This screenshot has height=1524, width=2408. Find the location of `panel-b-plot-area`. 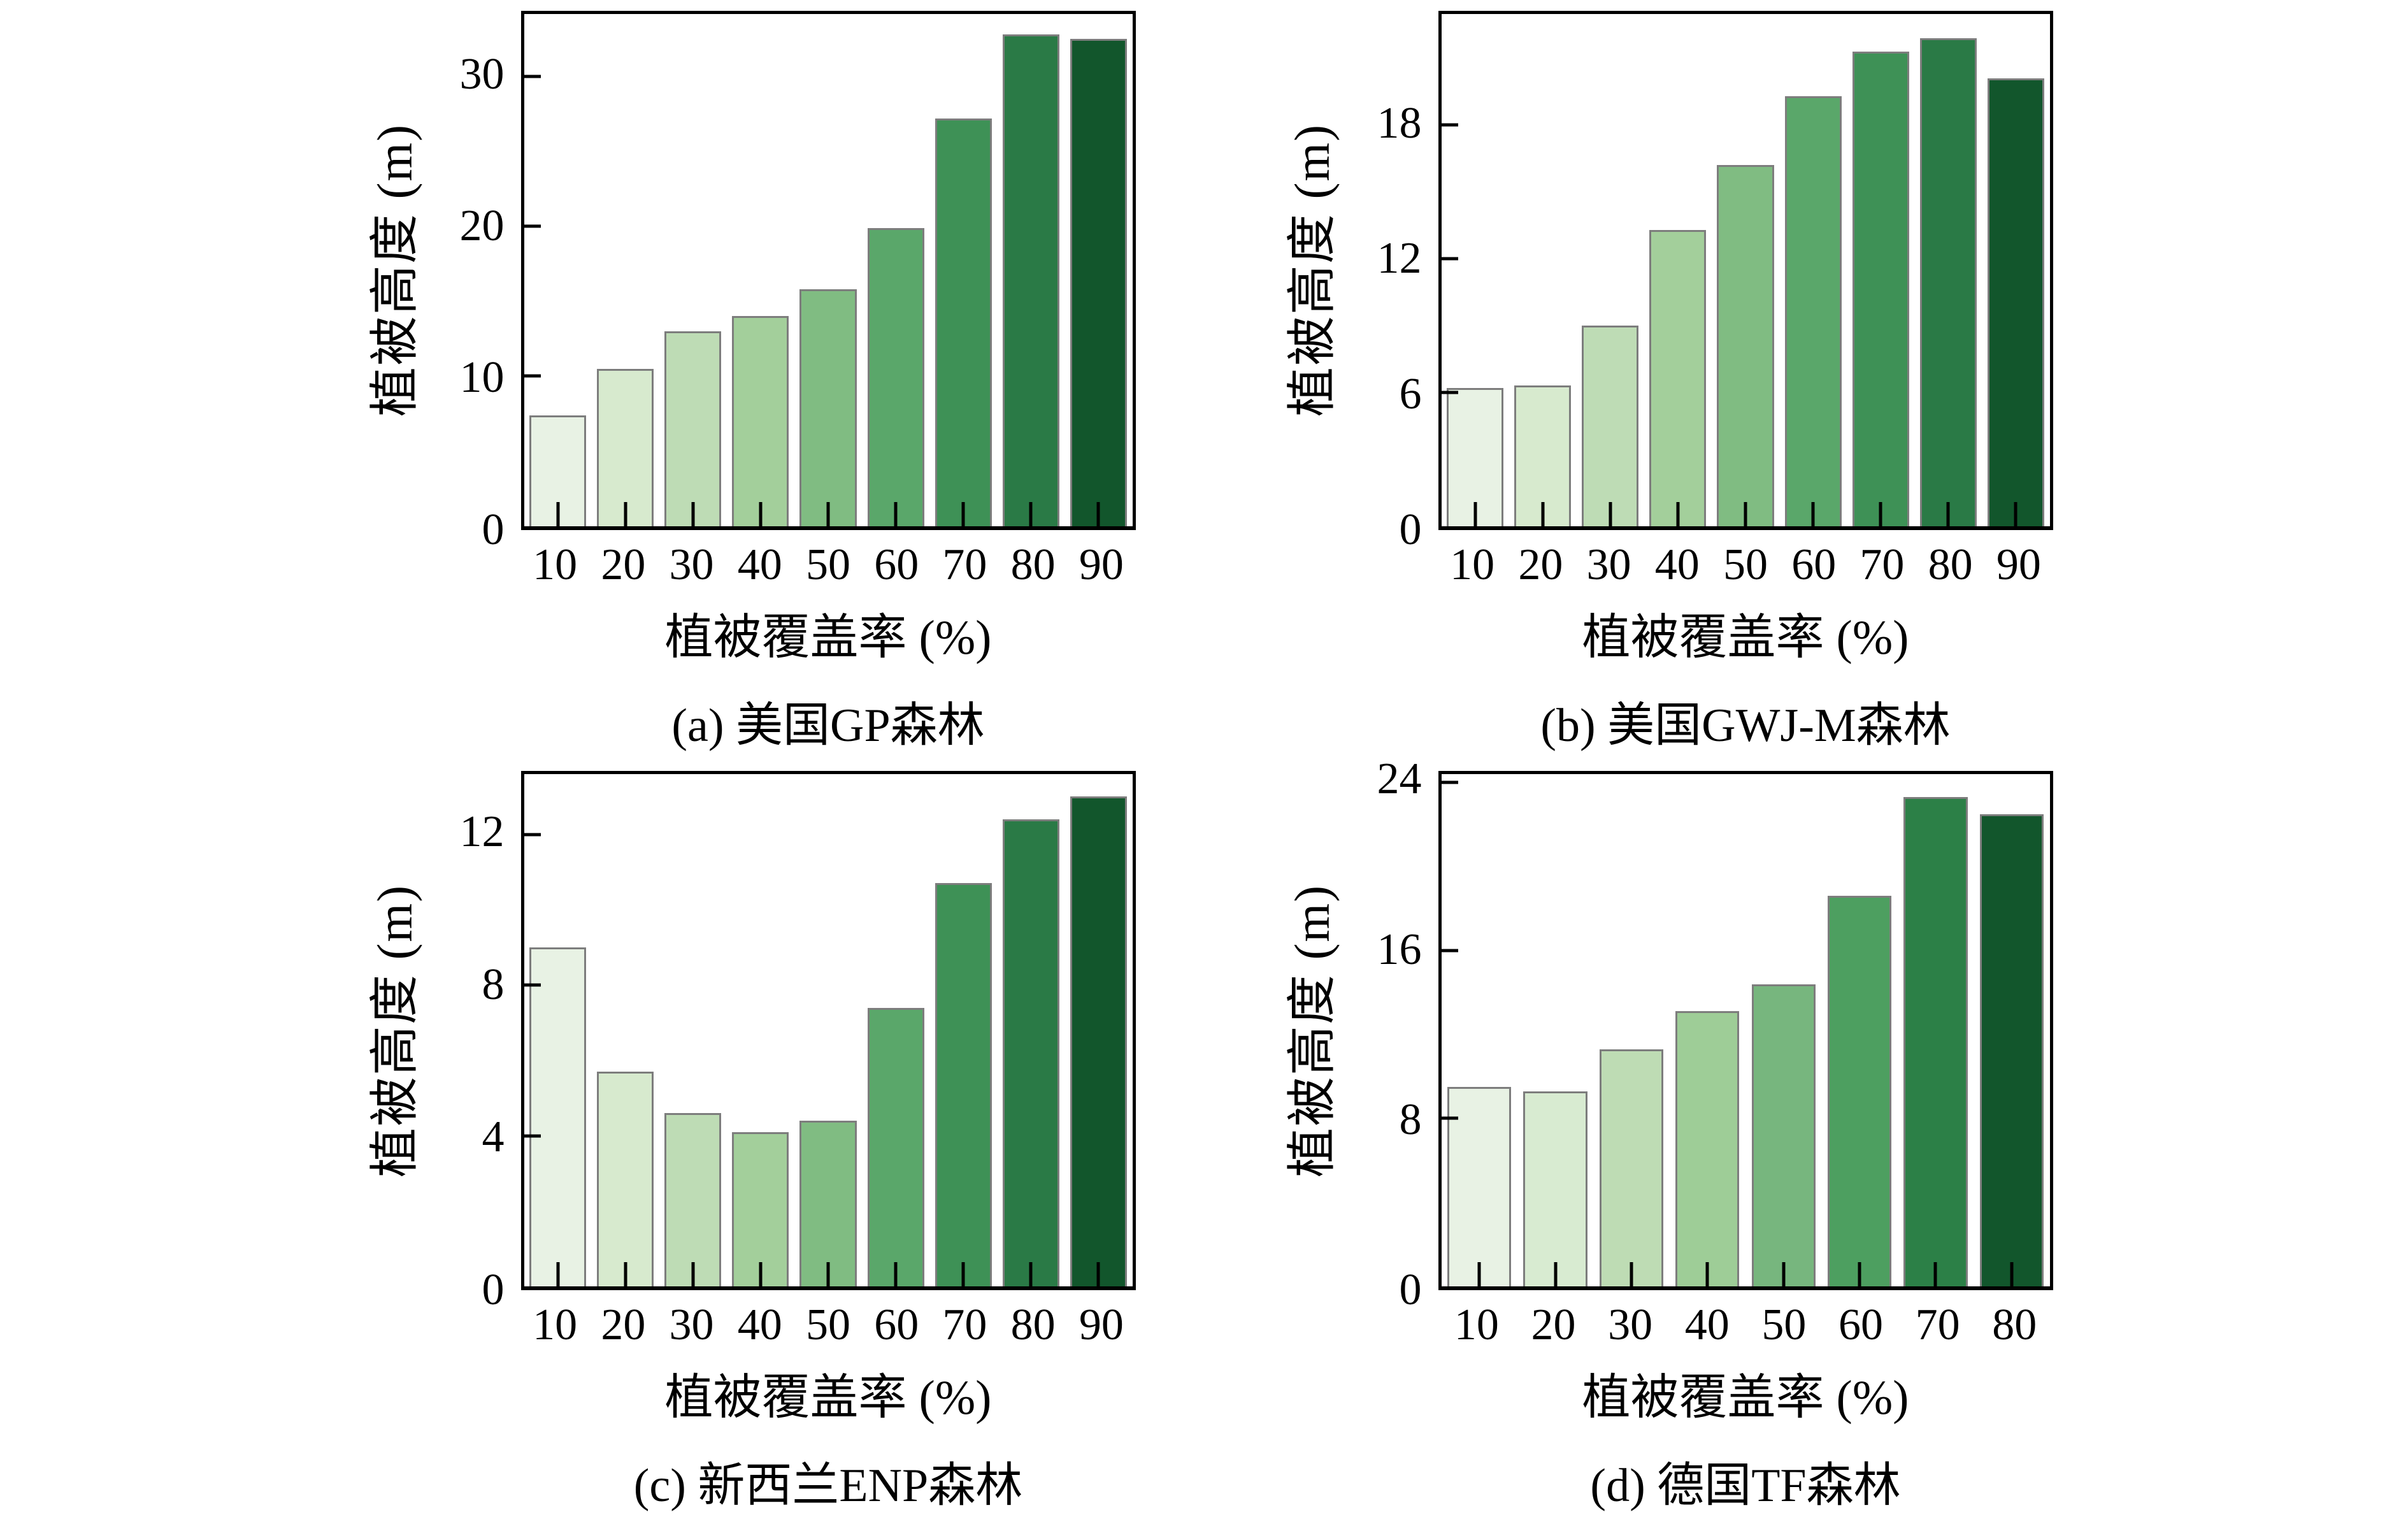

panel-b-plot-area is located at coordinates (1745, 270).